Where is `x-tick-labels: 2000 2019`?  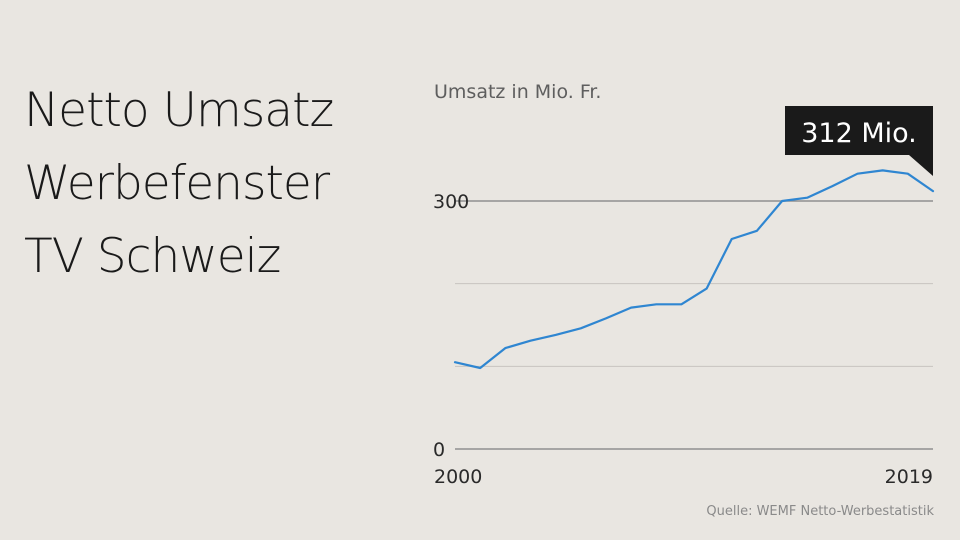 x-tick-labels: 2000 2019 is located at coordinates (683, 477).